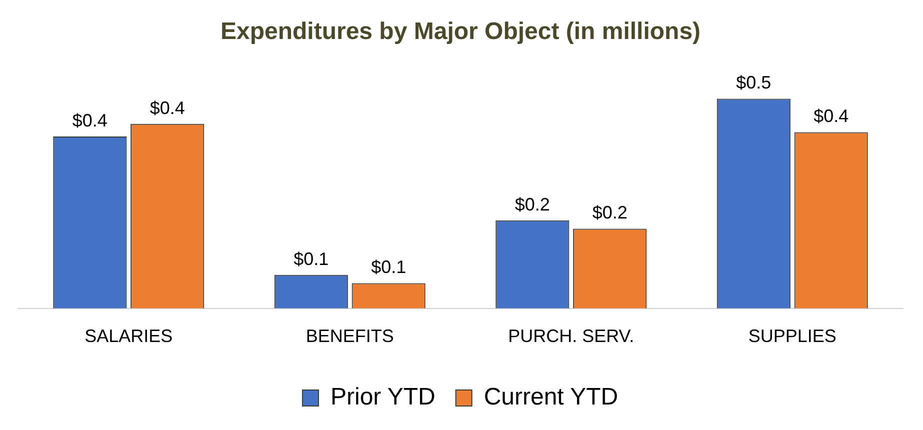  I want to click on chart-title: Expenditures by Major Object (in millions), so click(460, 32).